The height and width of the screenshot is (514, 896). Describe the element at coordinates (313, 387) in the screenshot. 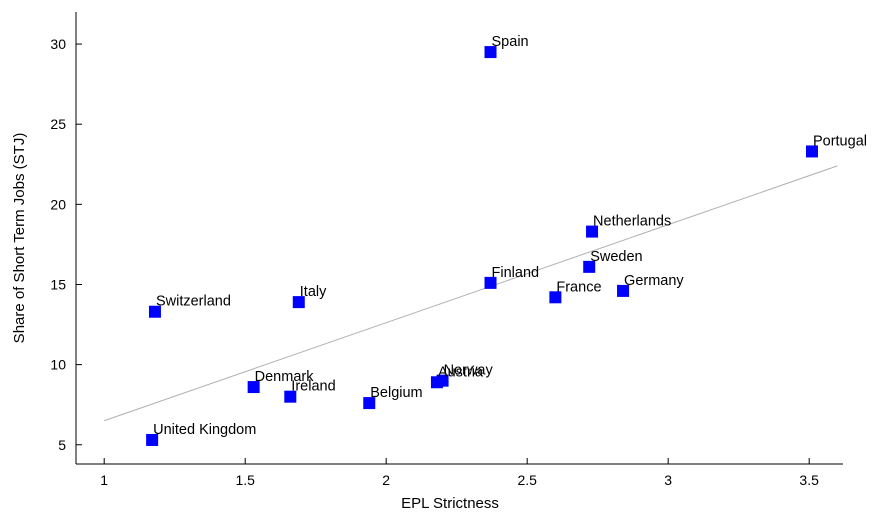

I see `point-label: Ireland` at that location.